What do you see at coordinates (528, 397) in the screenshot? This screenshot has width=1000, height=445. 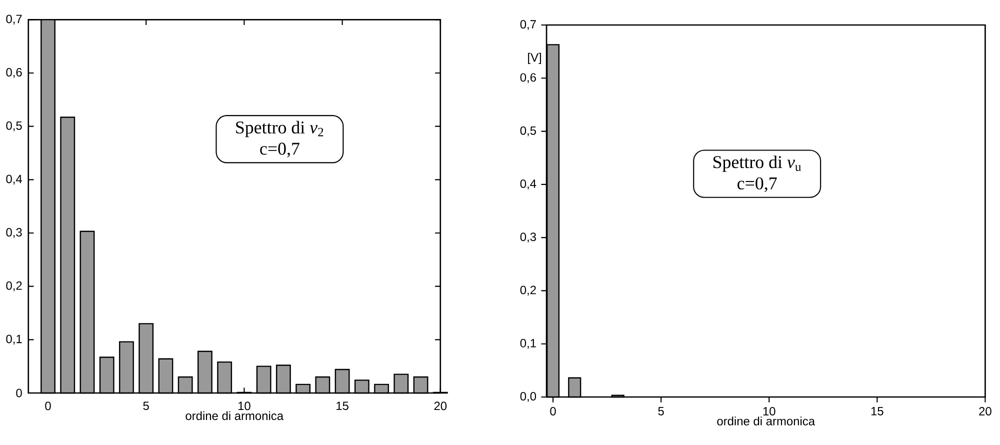 I see `y-tick-label: 0,0` at bounding box center [528, 397].